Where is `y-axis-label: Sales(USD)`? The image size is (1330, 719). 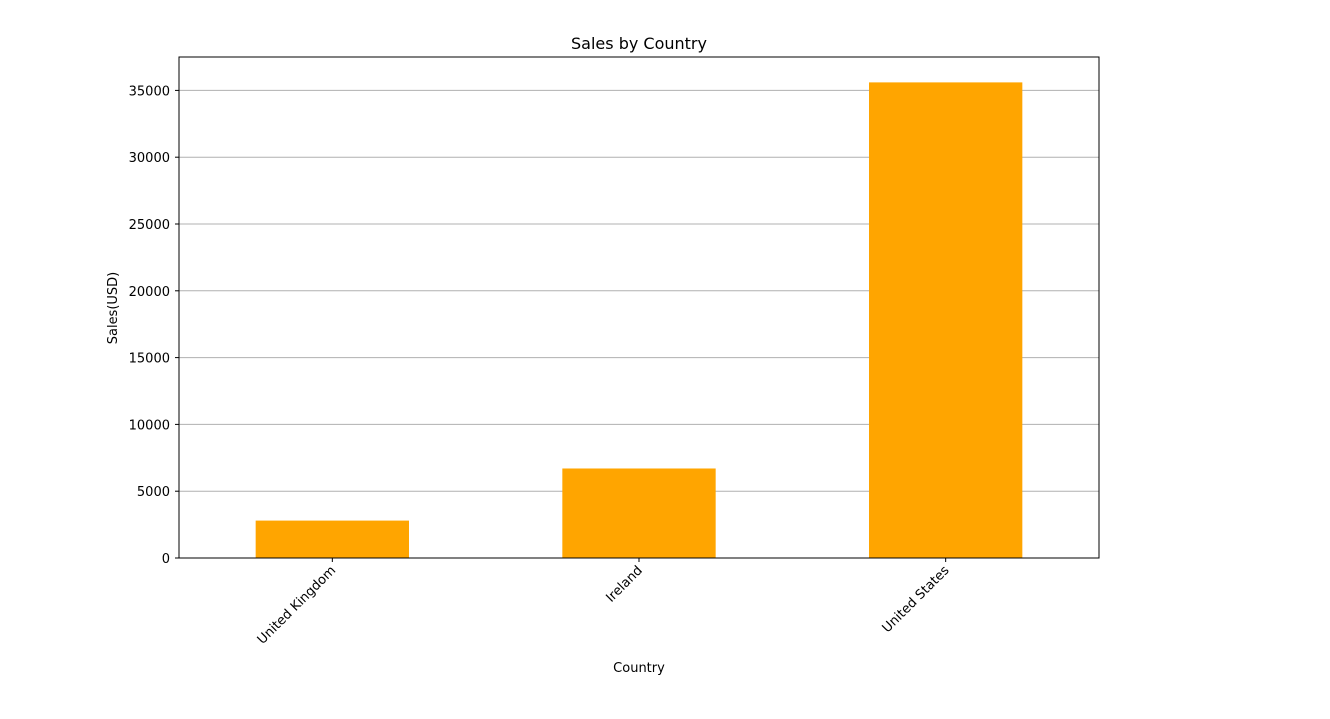 y-axis-label: Sales(USD) is located at coordinates (113, 308).